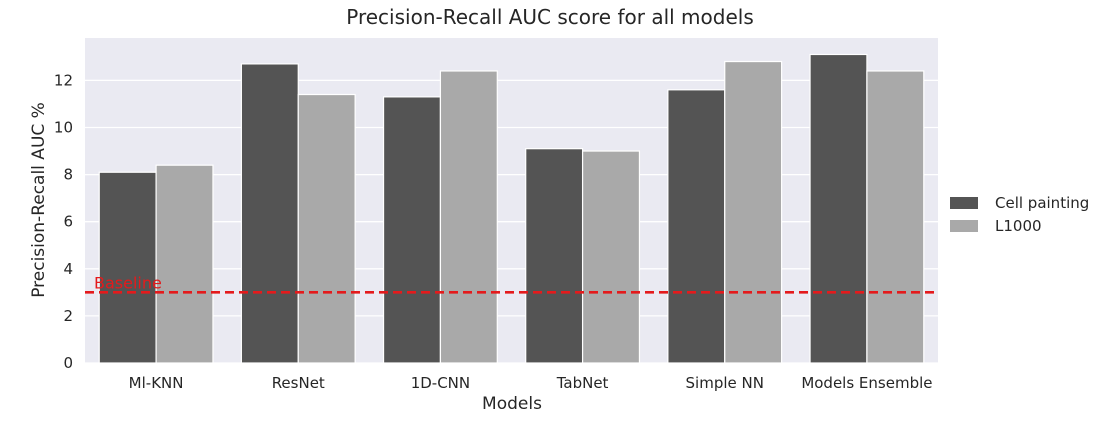 The image size is (1101, 432). I want to click on x-axis-label: Models, so click(512, 404).